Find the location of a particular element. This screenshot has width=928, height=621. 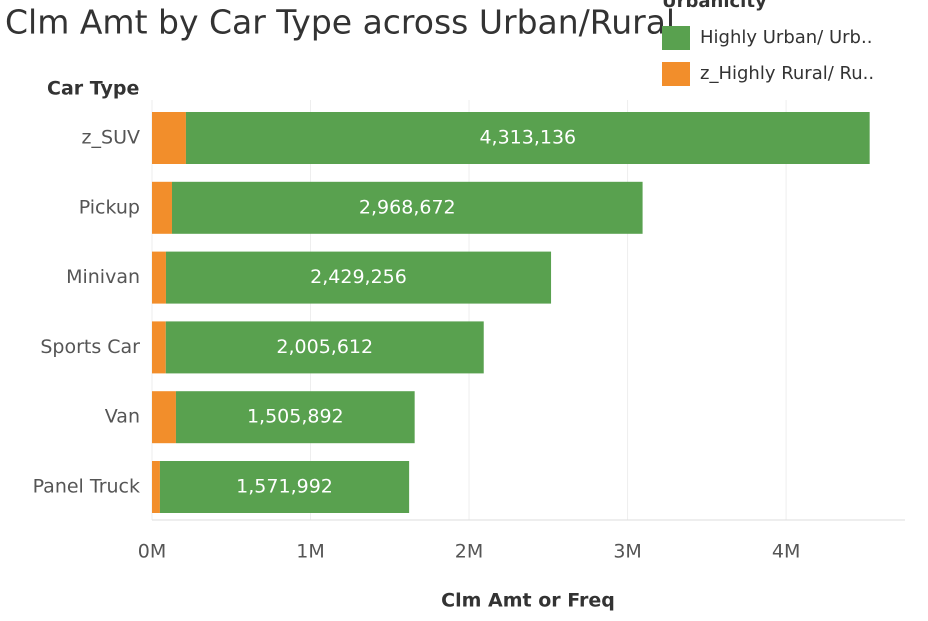

value-label: 4,313,136 is located at coordinates (527, 138).